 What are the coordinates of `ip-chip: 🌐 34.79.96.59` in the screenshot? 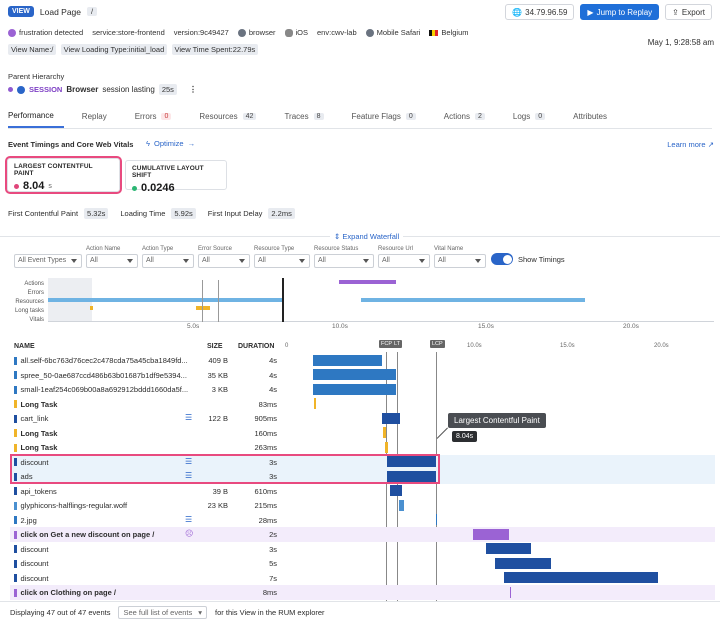 It's located at (540, 12).